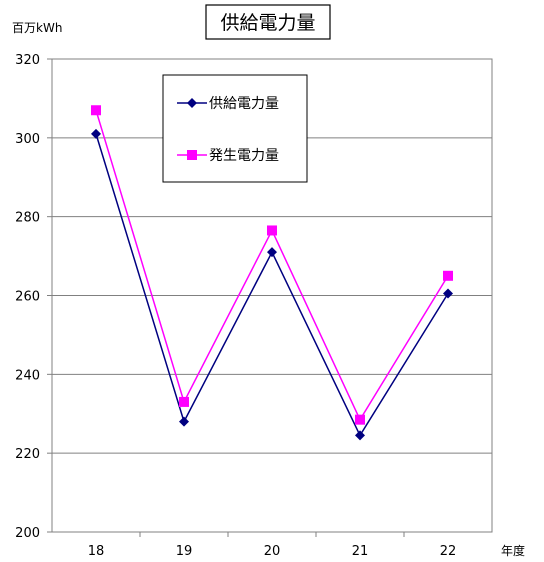 The image size is (544, 562). Describe the element at coordinates (96, 551) in the screenshot. I see `x-tick-label: 18` at that location.